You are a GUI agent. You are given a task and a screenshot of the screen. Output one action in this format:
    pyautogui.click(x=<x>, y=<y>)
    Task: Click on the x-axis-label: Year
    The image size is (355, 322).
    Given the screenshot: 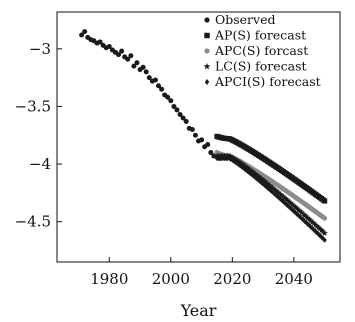 What is the action you would take?
    pyautogui.click(x=198, y=310)
    